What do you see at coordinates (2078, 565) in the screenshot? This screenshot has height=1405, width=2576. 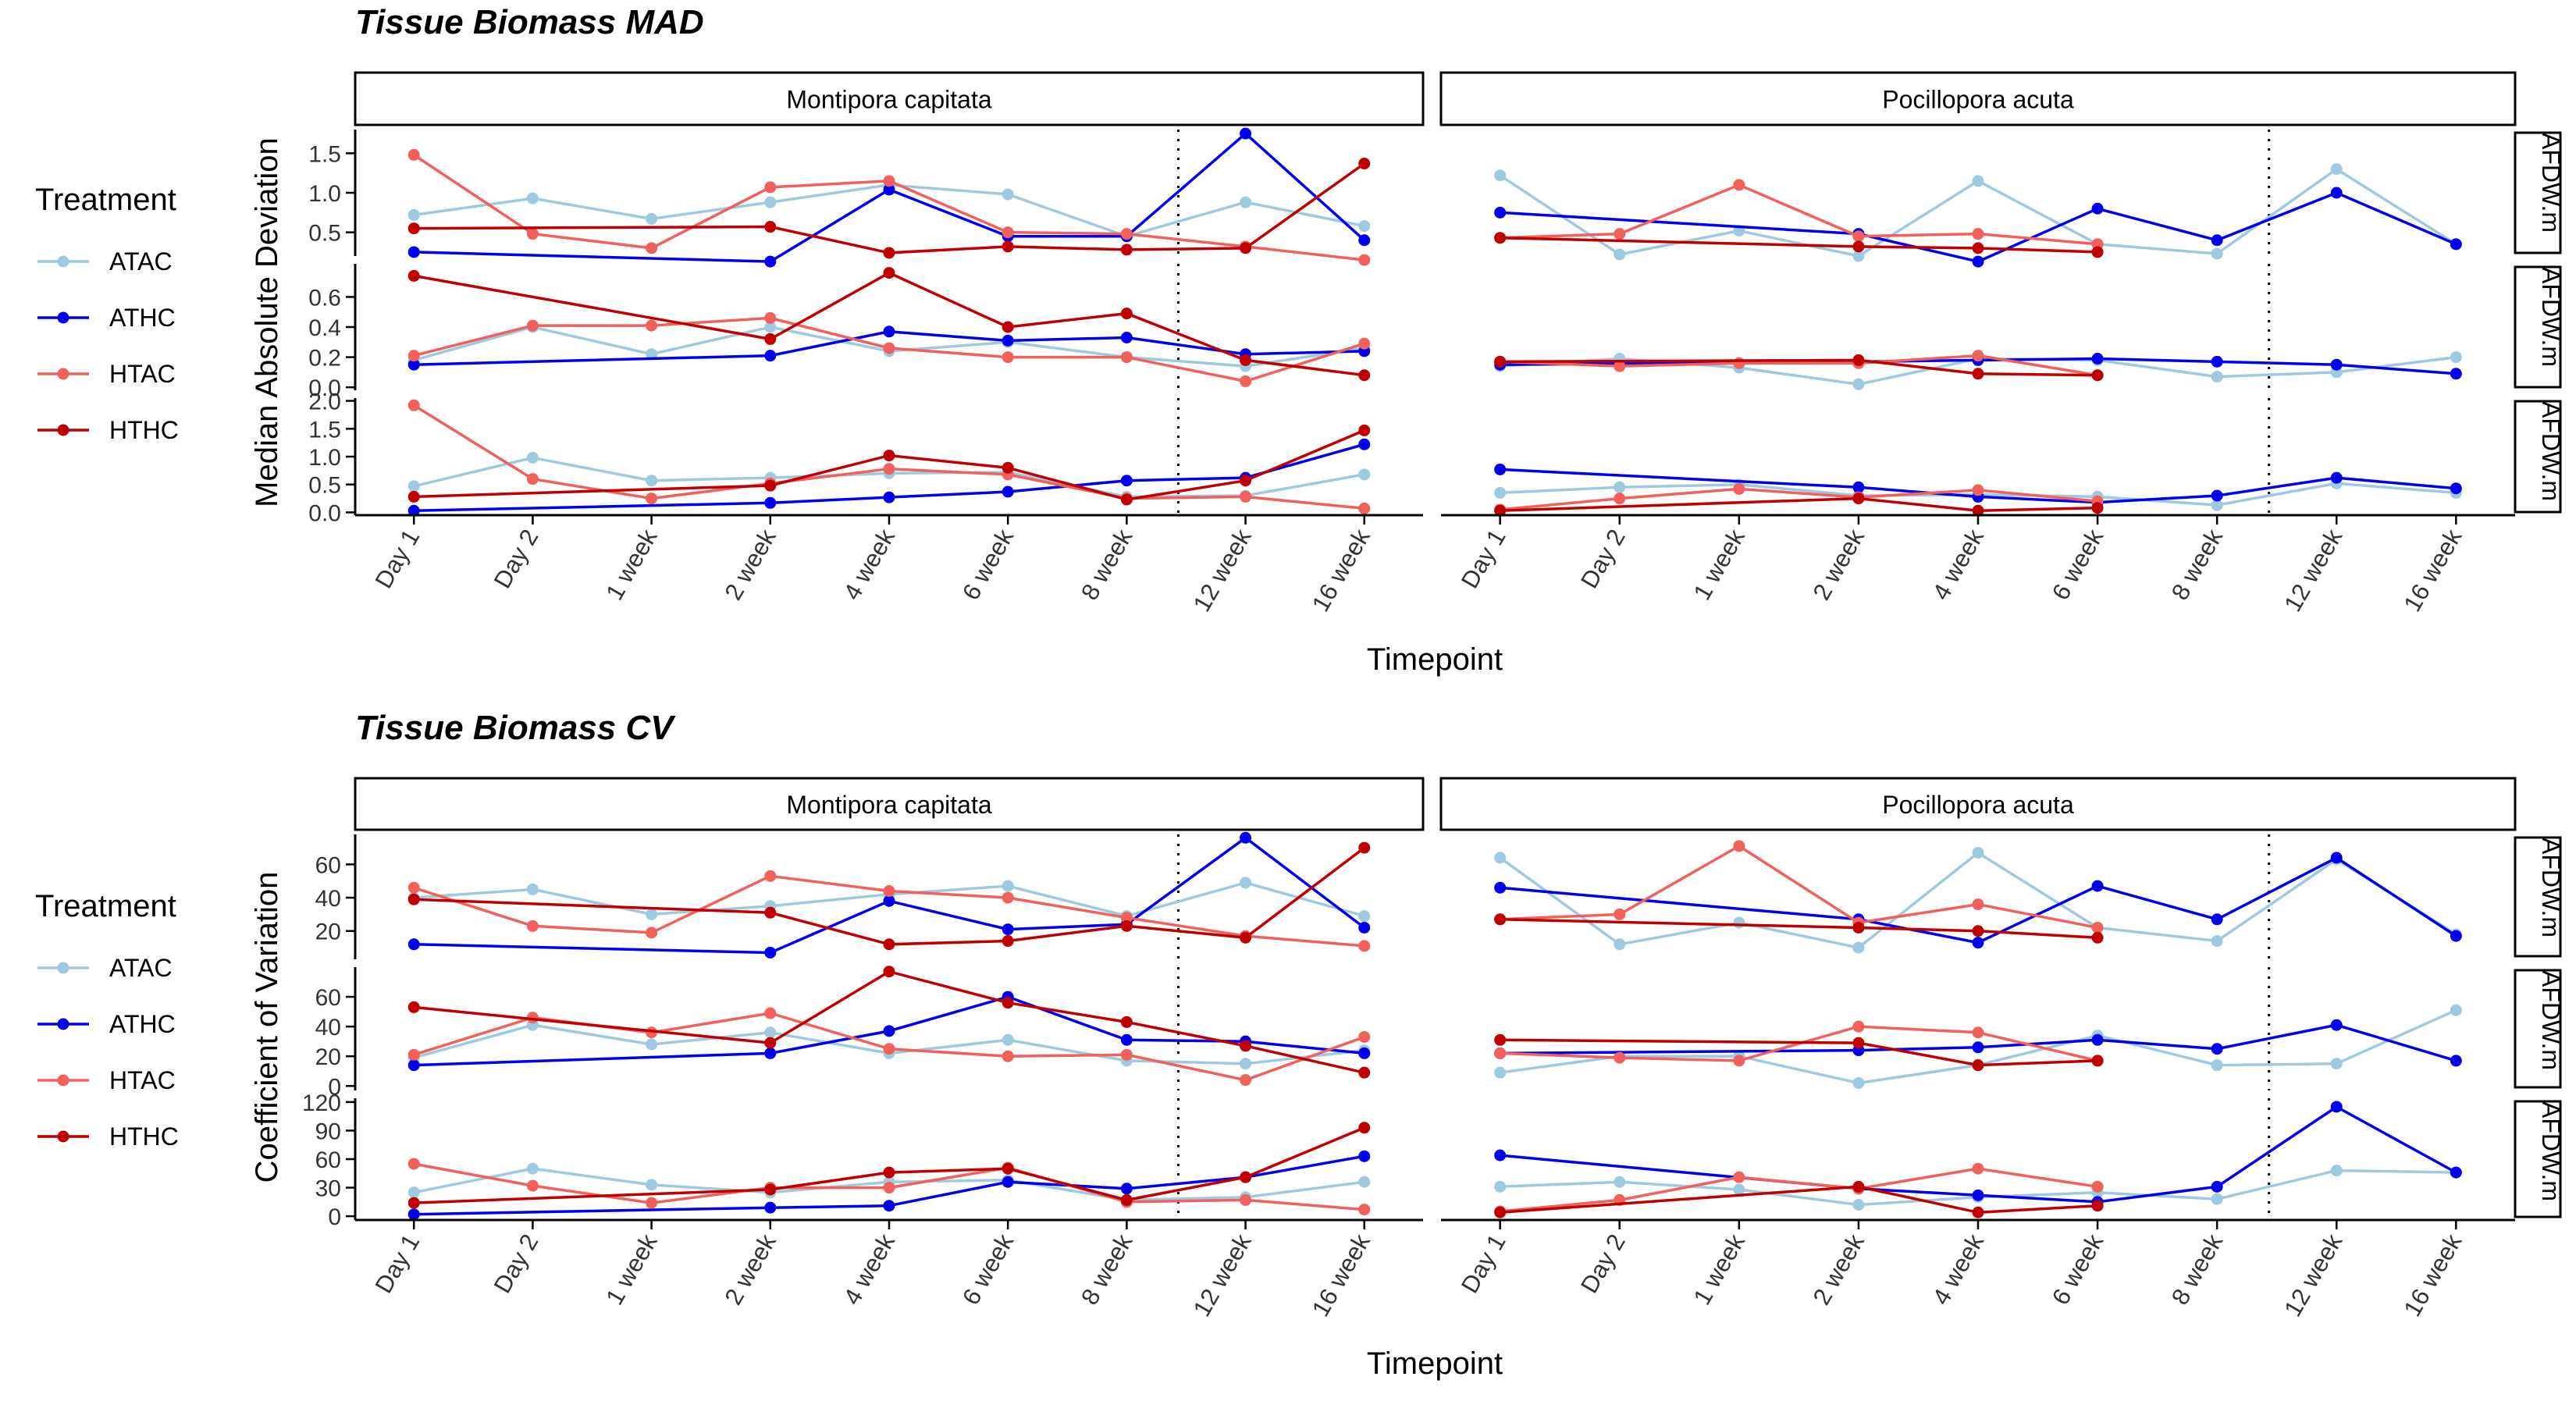 I see `x-tick-label: 6 week` at bounding box center [2078, 565].